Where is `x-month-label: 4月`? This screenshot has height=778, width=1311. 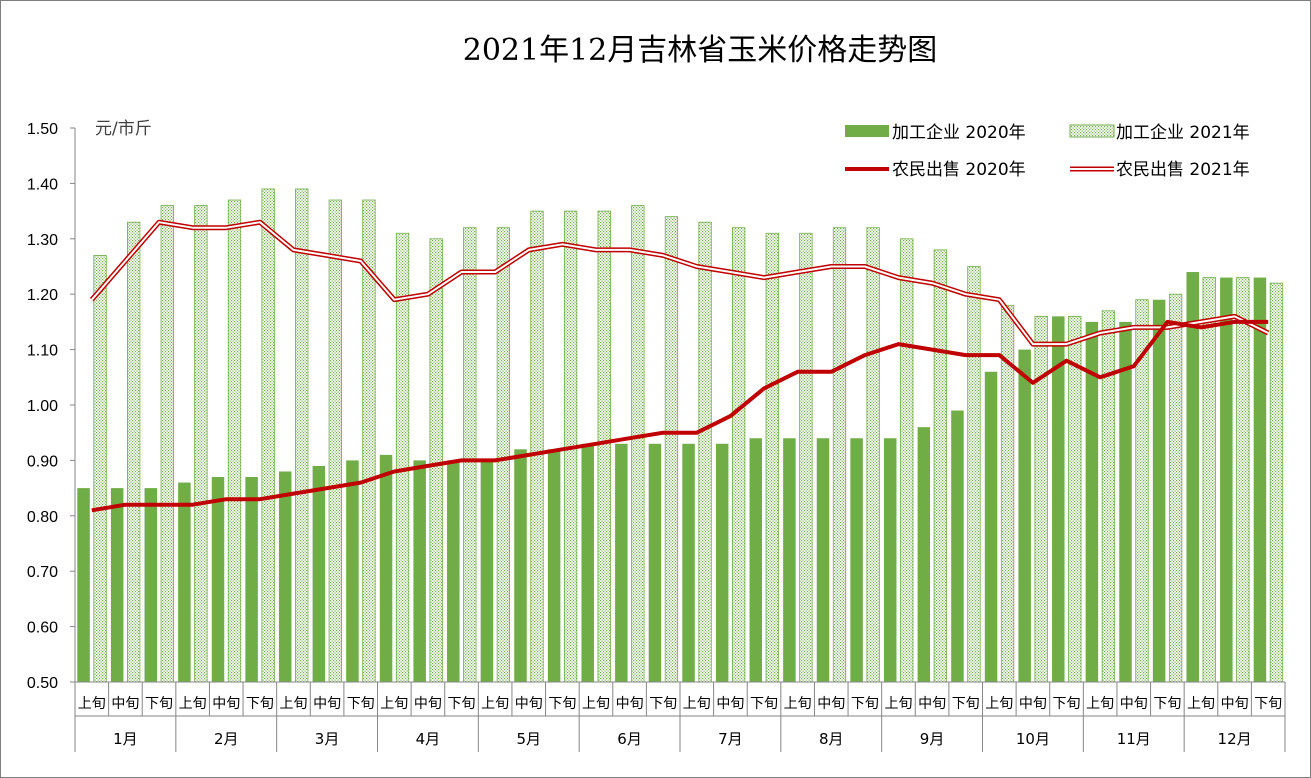
x-month-label: 4月 is located at coordinates (428, 739).